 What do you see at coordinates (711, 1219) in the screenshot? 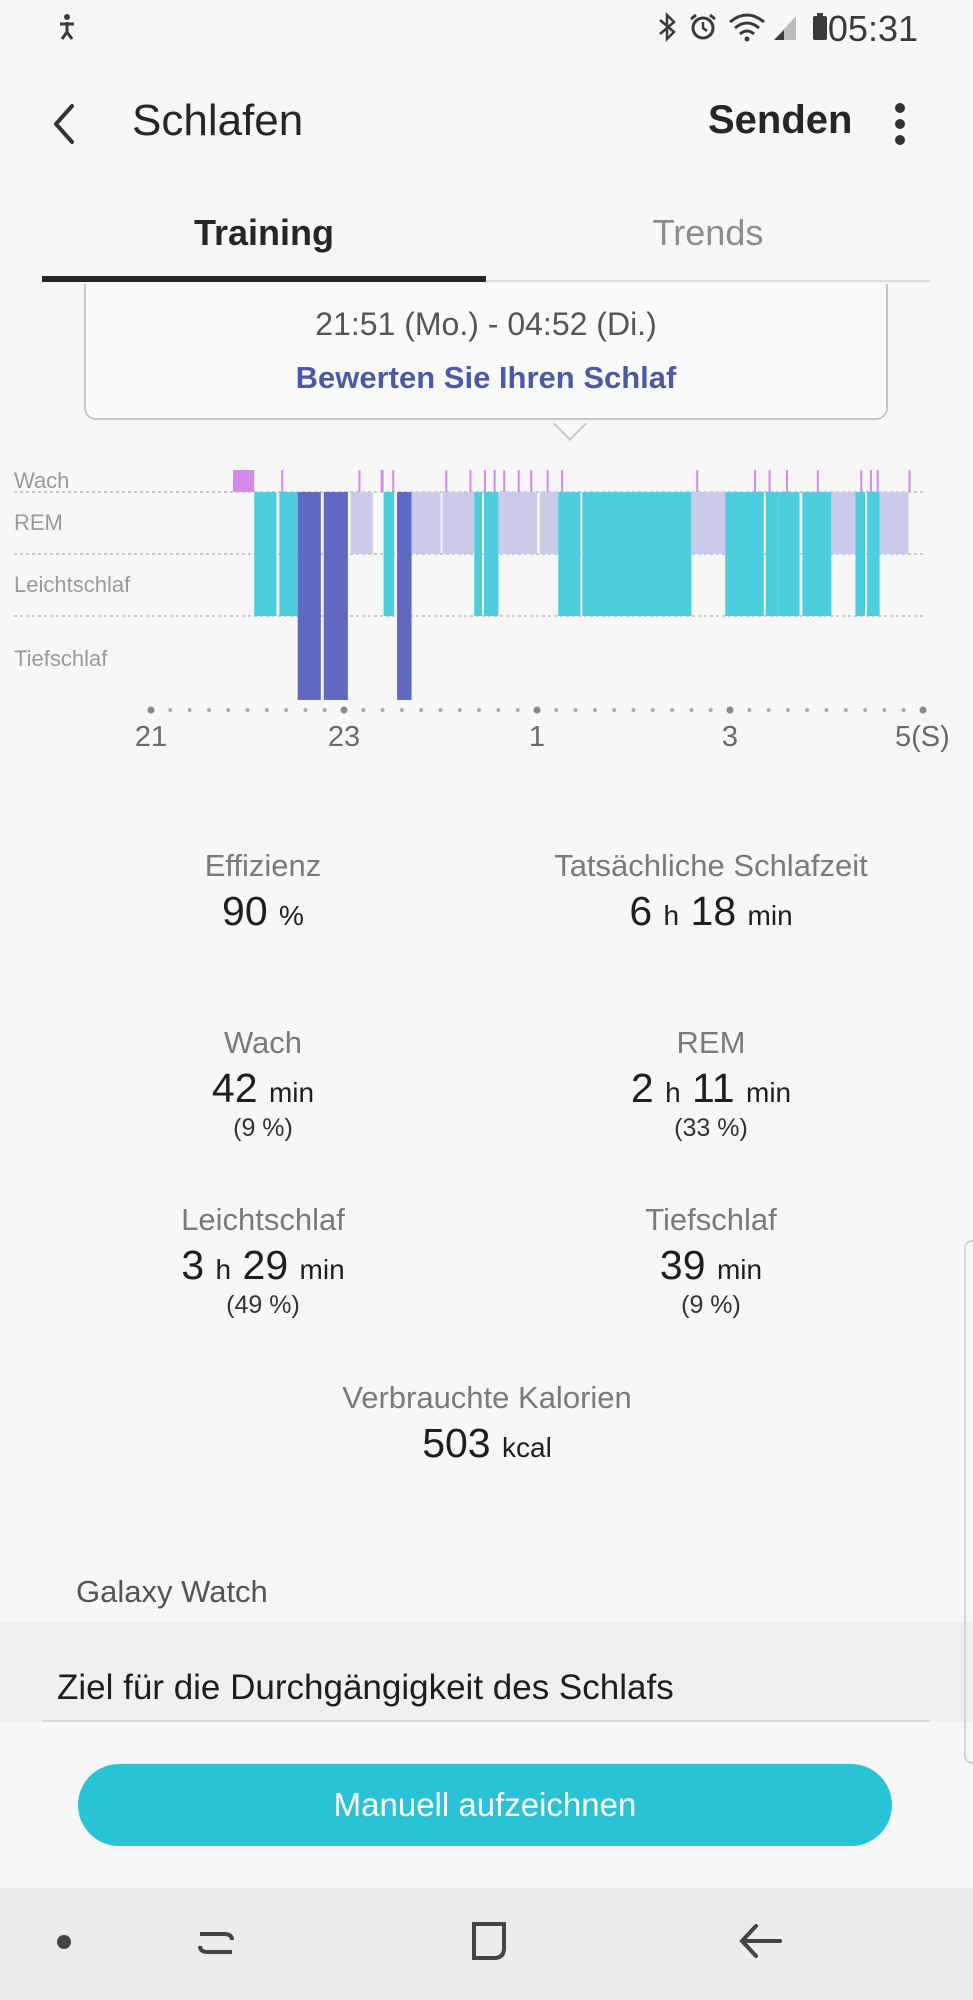
I see `stat-title: Tiefschlaf` at bounding box center [711, 1219].